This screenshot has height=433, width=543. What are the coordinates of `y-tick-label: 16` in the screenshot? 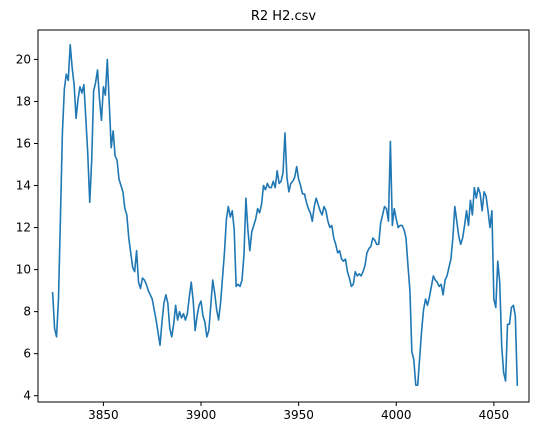 It's located at (23, 143).